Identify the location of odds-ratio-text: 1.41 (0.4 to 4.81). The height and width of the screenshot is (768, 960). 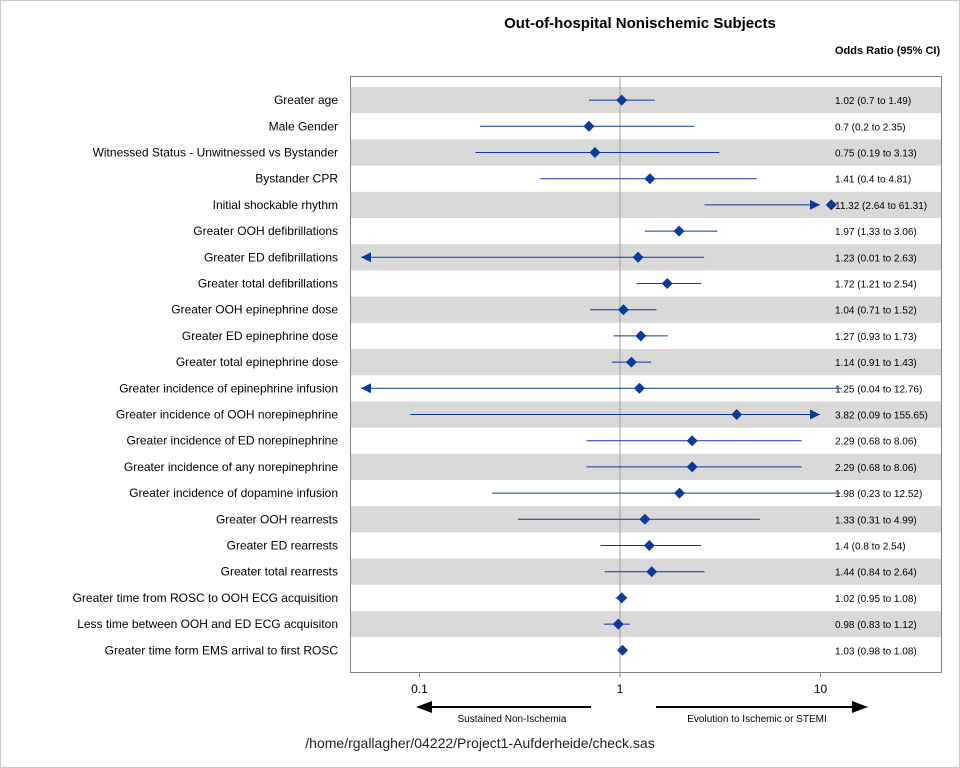
(873, 180).